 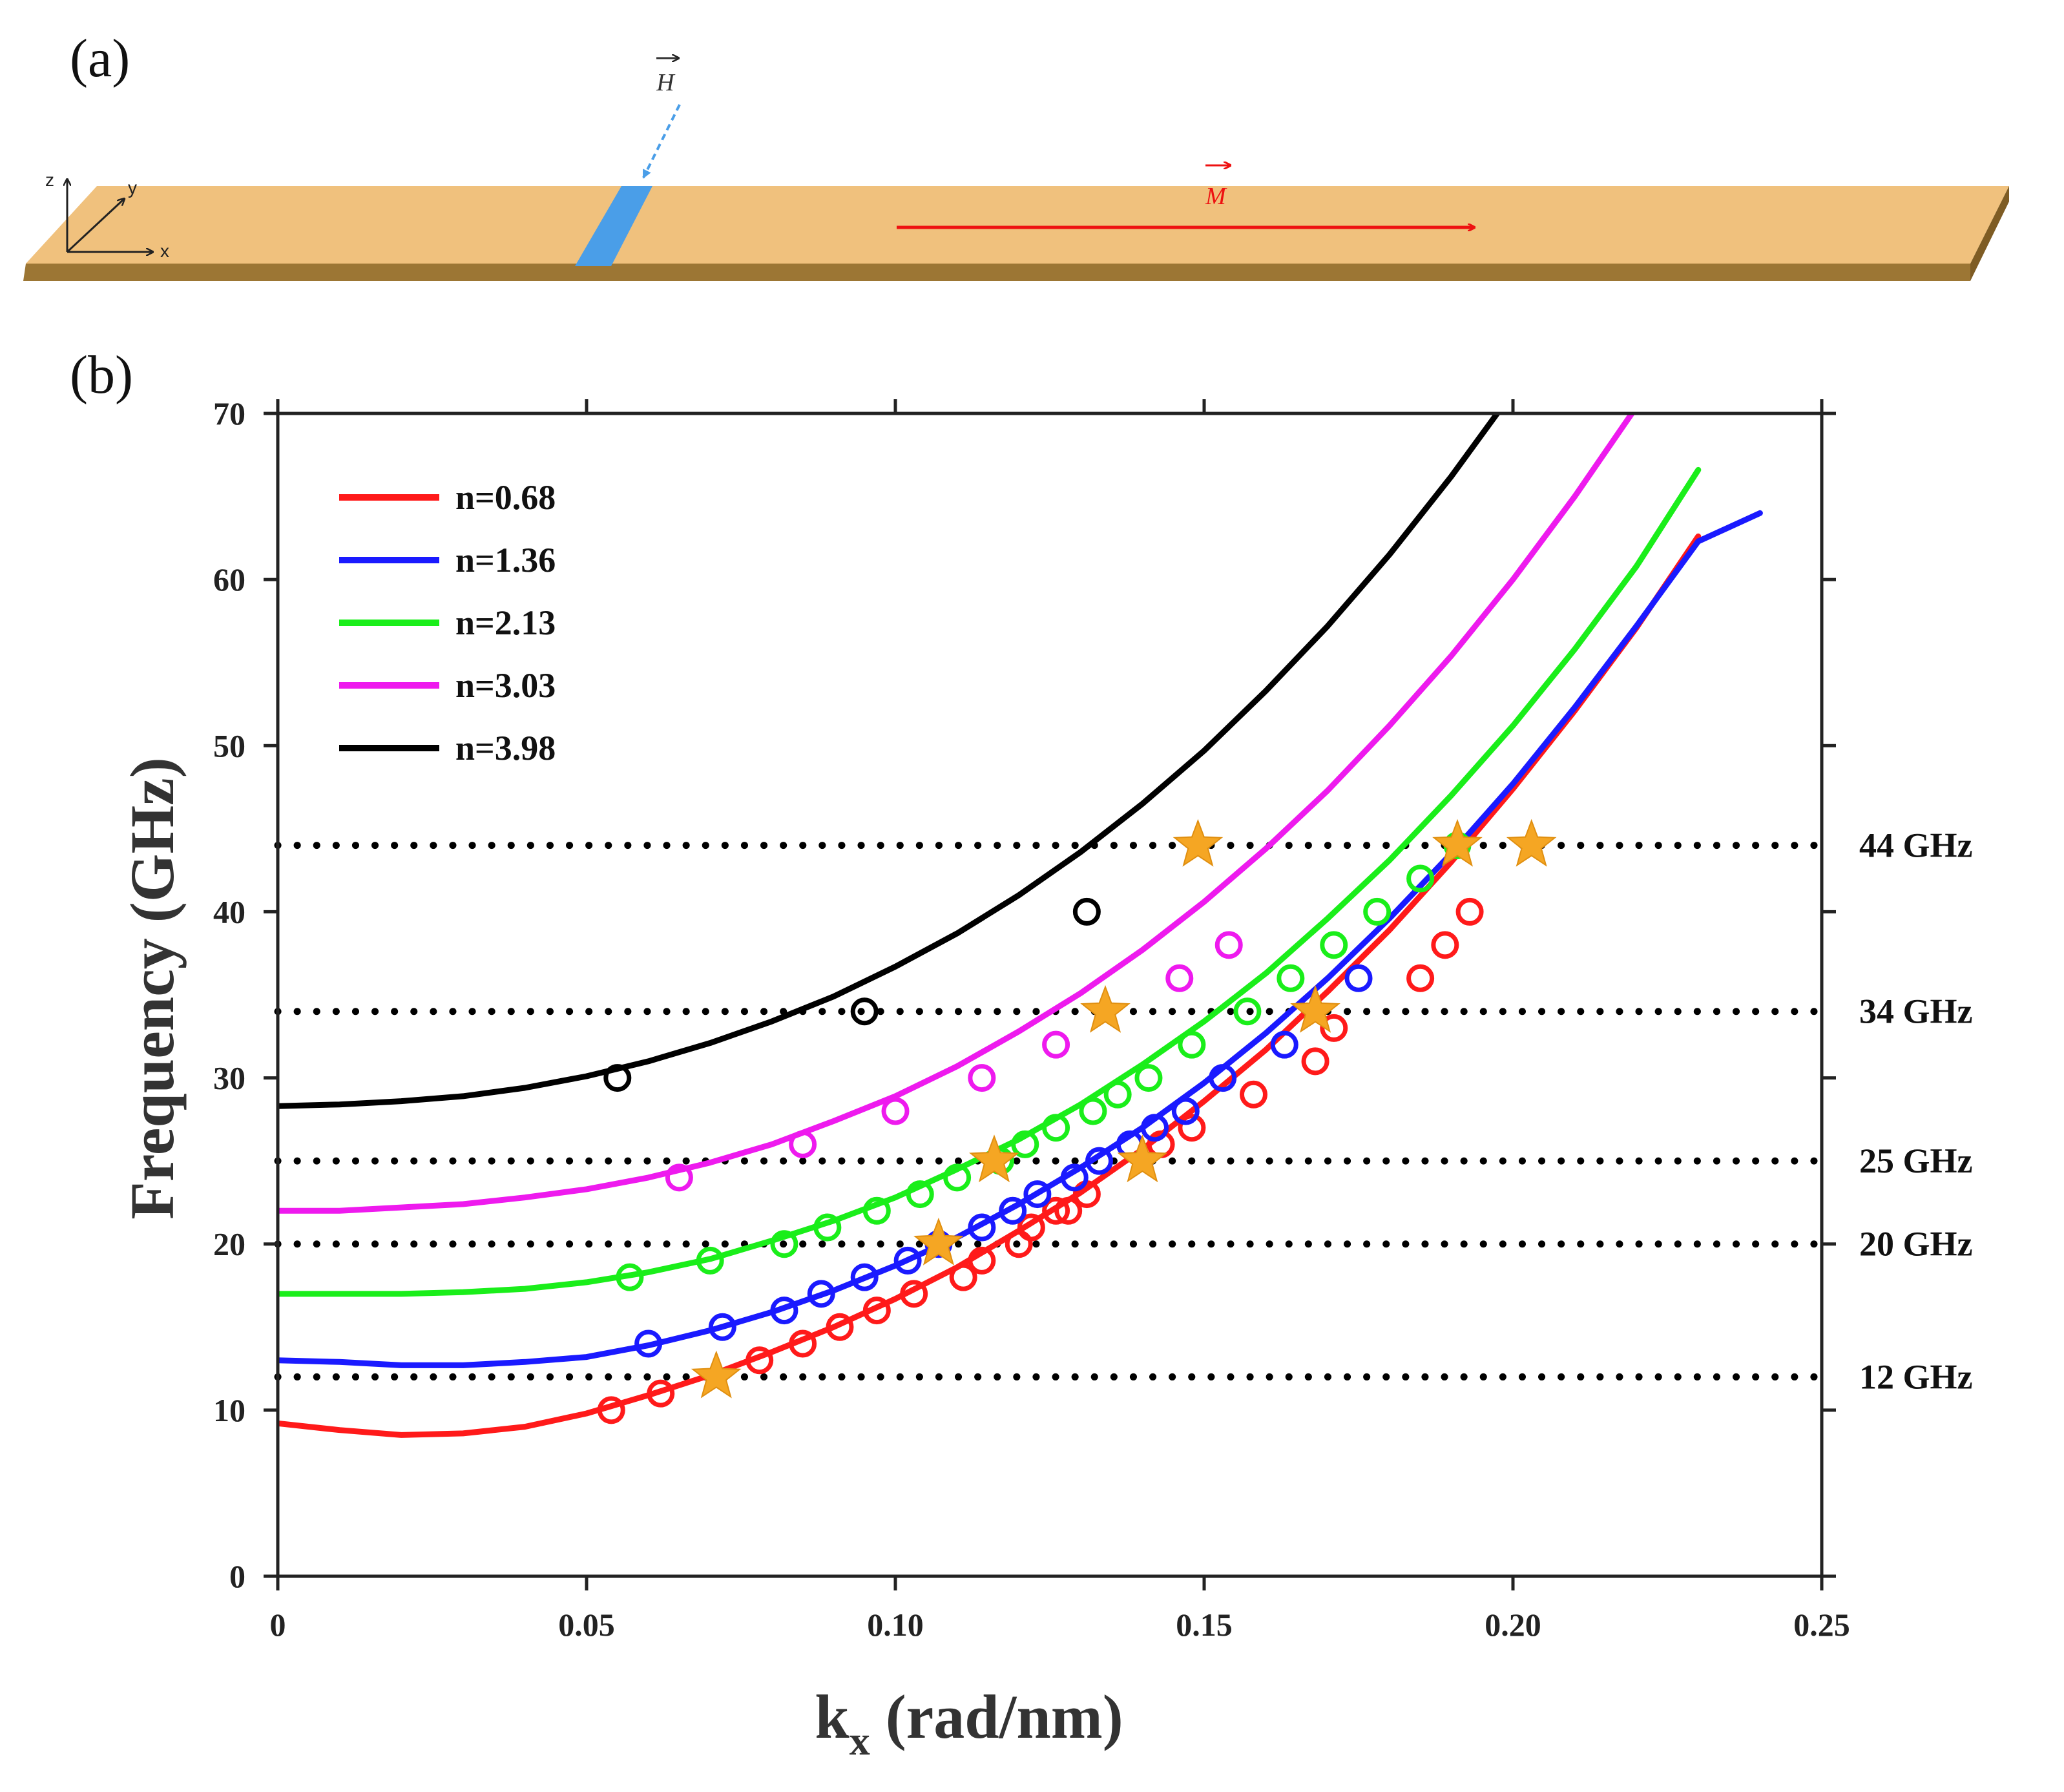 What do you see at coordinates (1204, 1625) in the screenshot?
I see `x-tick-label: 0.15` at bounding box center [1204, 1625].